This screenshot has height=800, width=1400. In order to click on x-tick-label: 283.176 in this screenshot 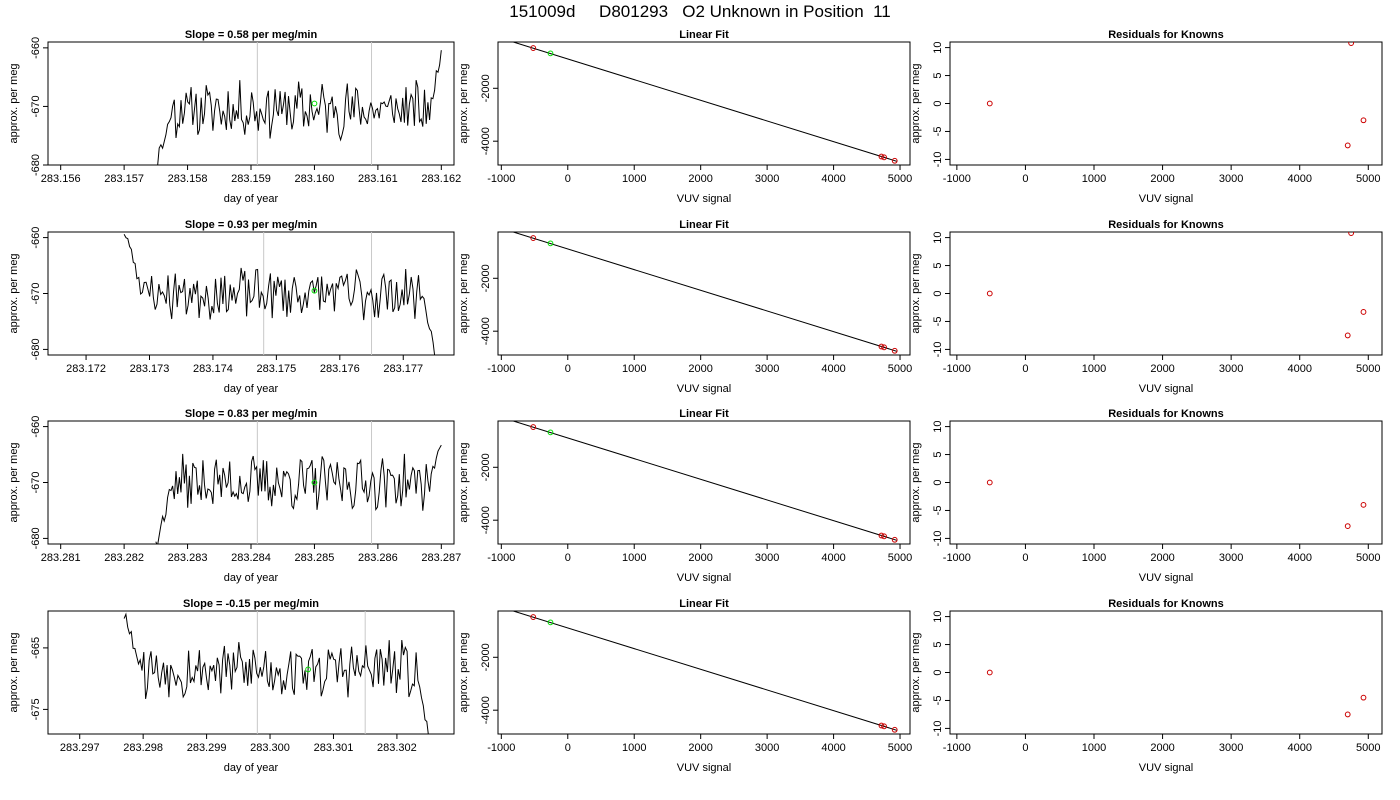, I will do `click(340, 369)`.